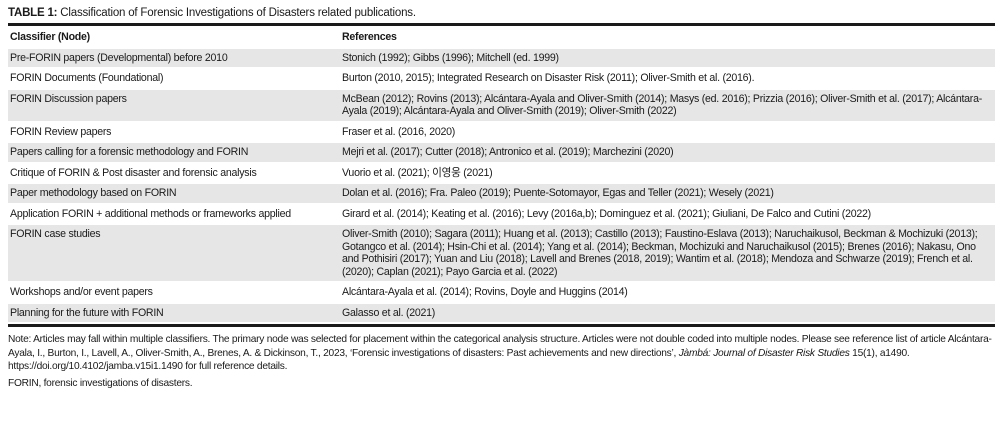 This screenshot has width=1002, height=433. Describe the element at coordinates (417, 172) in the screenshot. I see `references-cell: Vuorio et al. (2021); 이영웅 (2021)` at that location.